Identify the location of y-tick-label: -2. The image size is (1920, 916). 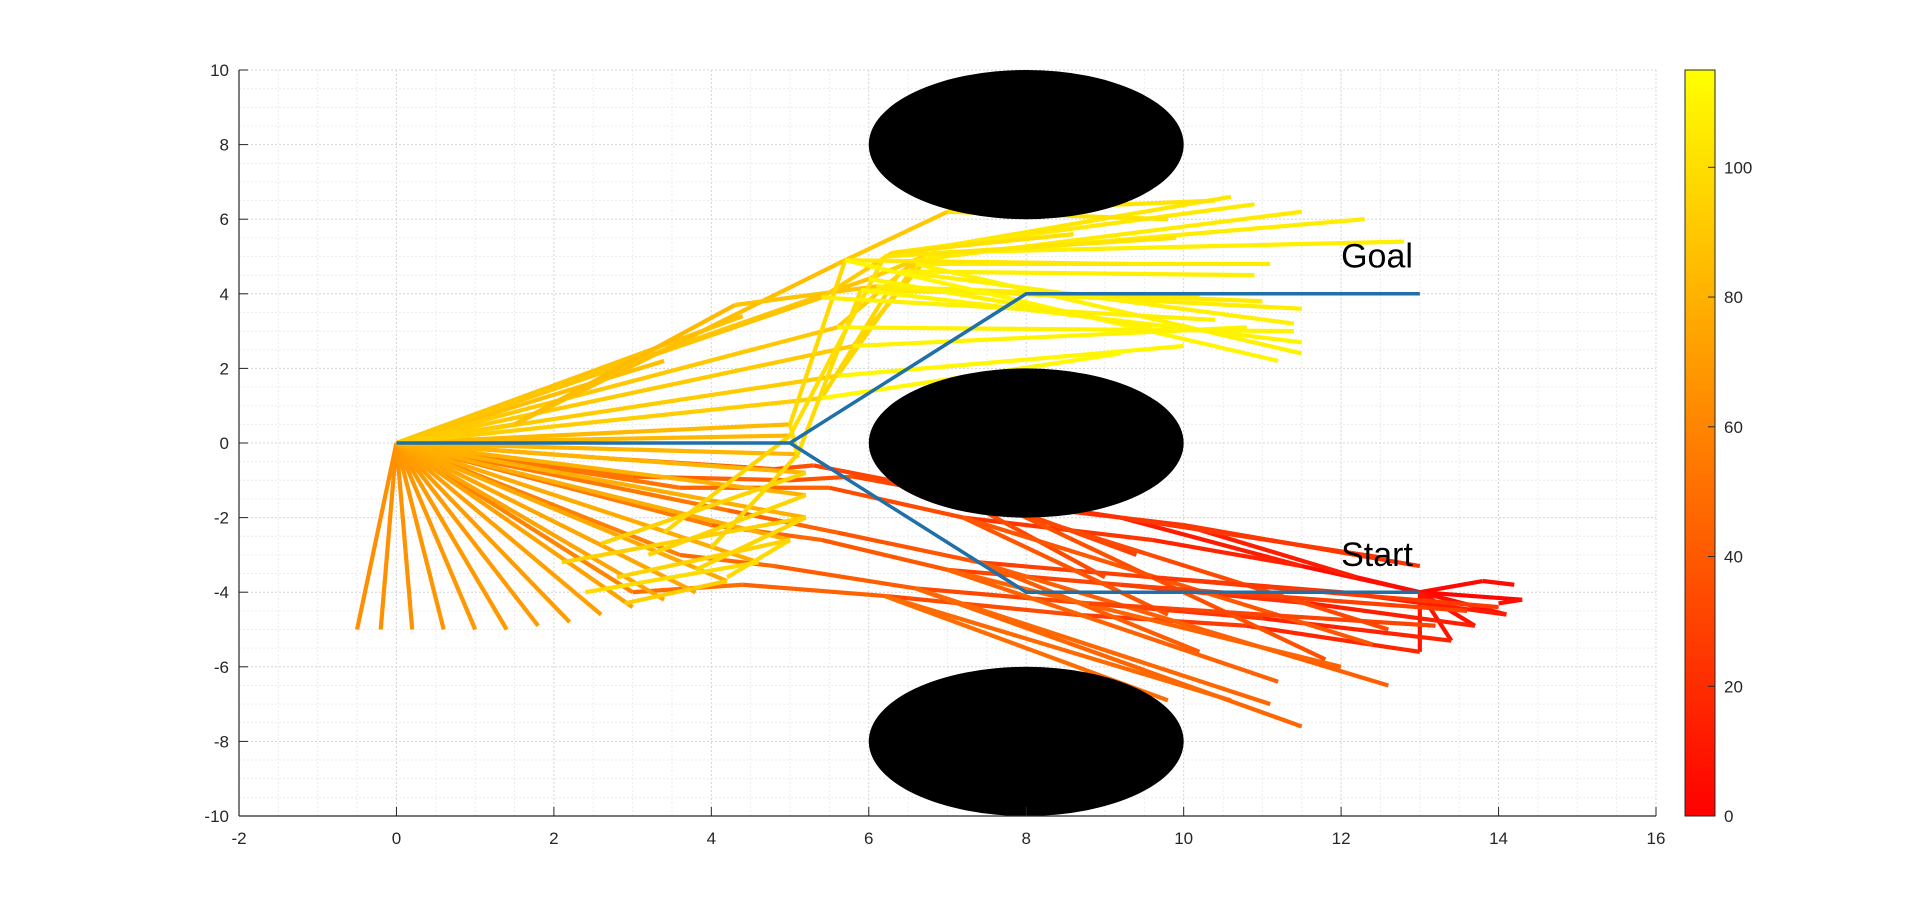
(221, 518).